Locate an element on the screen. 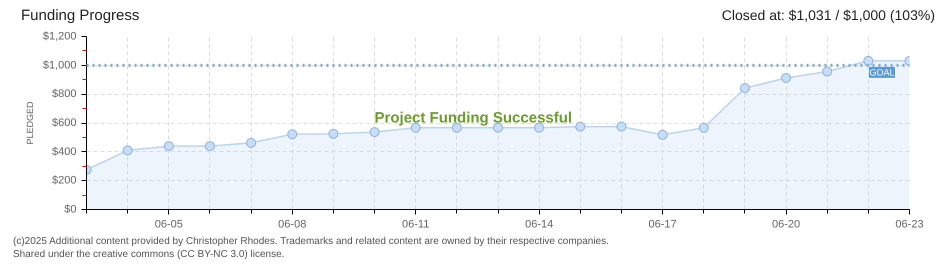  x-tick-label: 06-20 is located at coordinates (786, 224).